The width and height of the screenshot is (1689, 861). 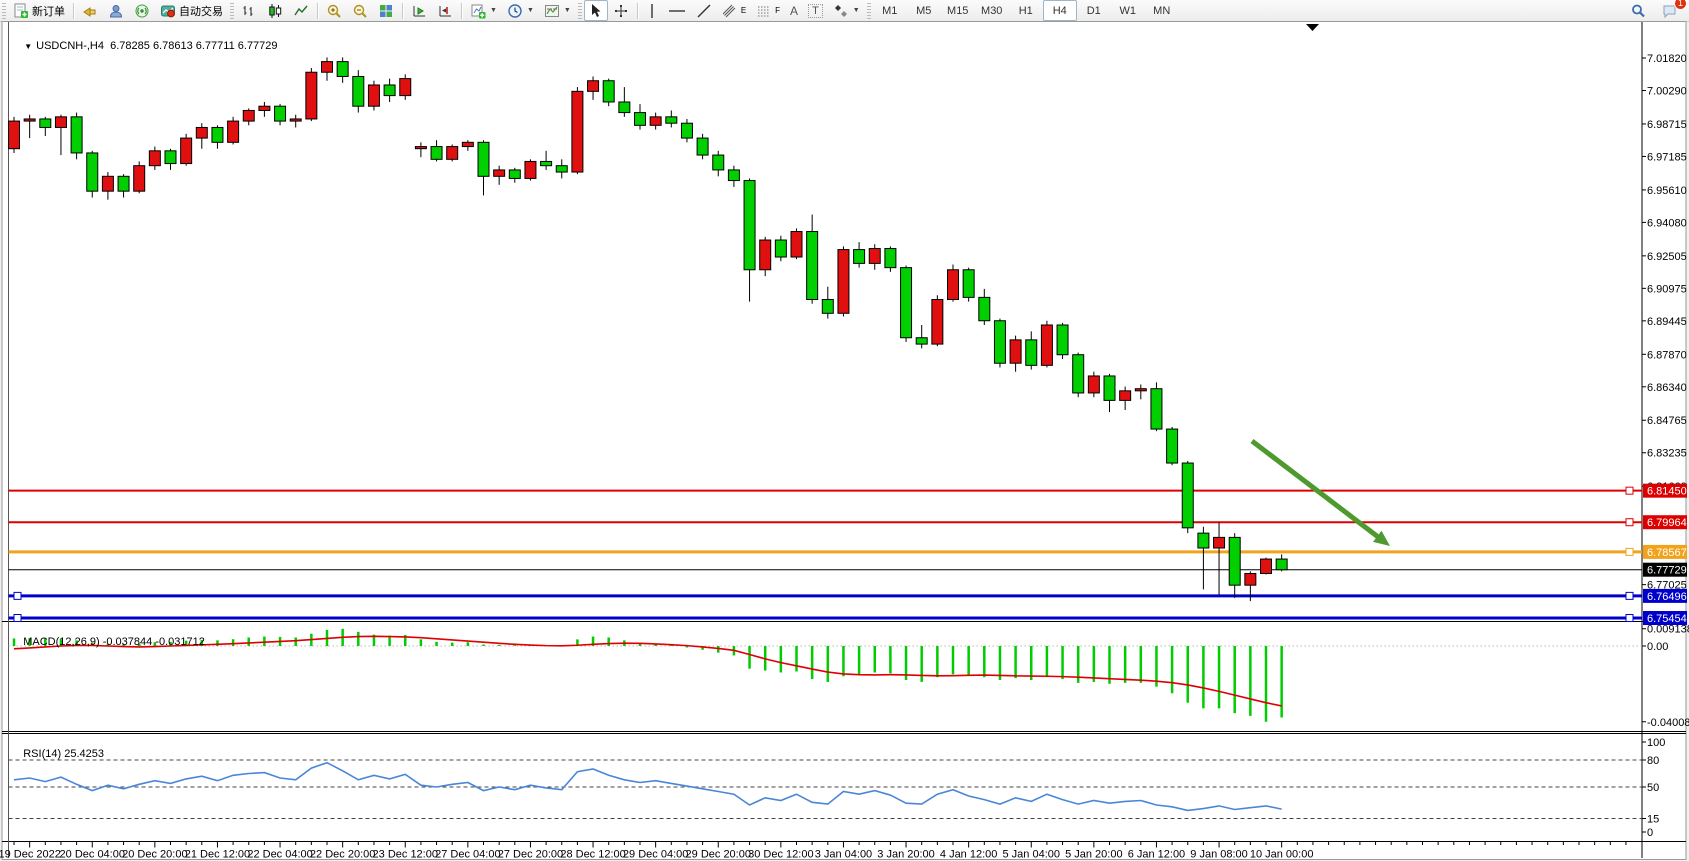 I want to click on new-order-button: 新订单, so click(x=39, y=10).